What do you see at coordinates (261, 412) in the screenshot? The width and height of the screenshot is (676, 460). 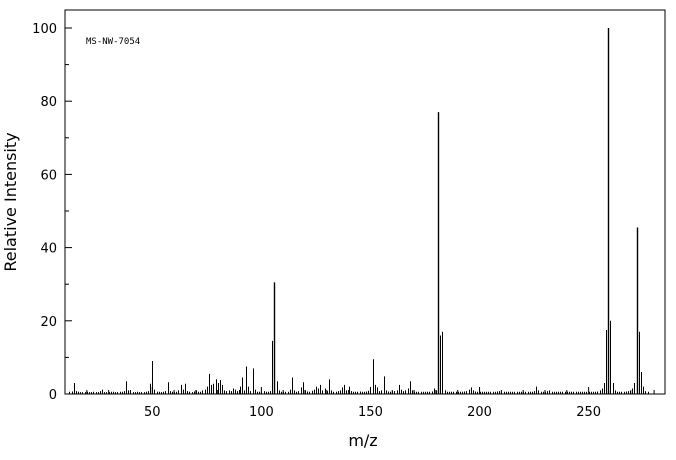 I see `x-tick-label: 100` at bounding box center [261, 412].